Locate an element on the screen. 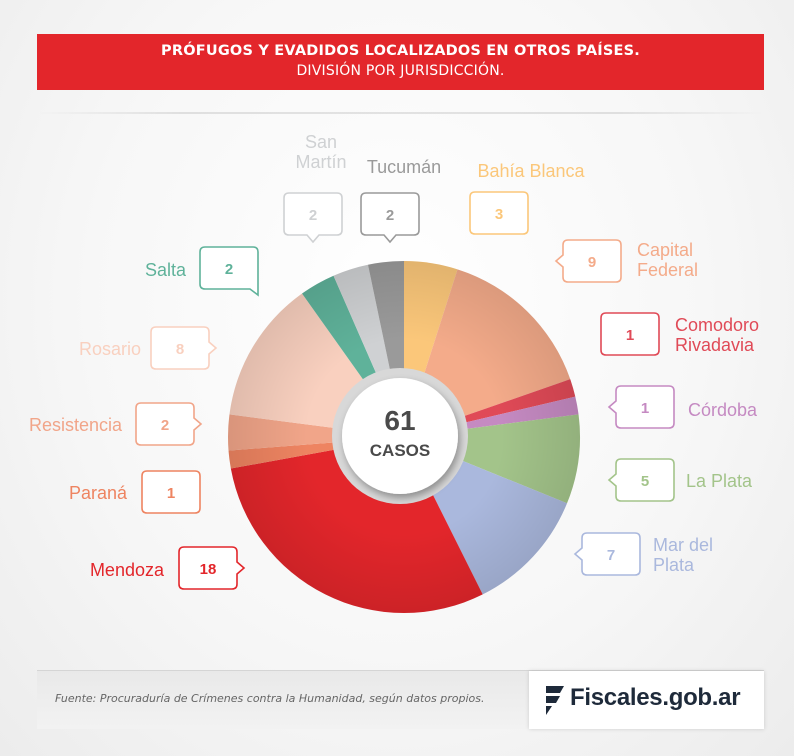 The height and width of the screenshot is (756, 794). category-label: San Martín is located at coordinates (320, 152).